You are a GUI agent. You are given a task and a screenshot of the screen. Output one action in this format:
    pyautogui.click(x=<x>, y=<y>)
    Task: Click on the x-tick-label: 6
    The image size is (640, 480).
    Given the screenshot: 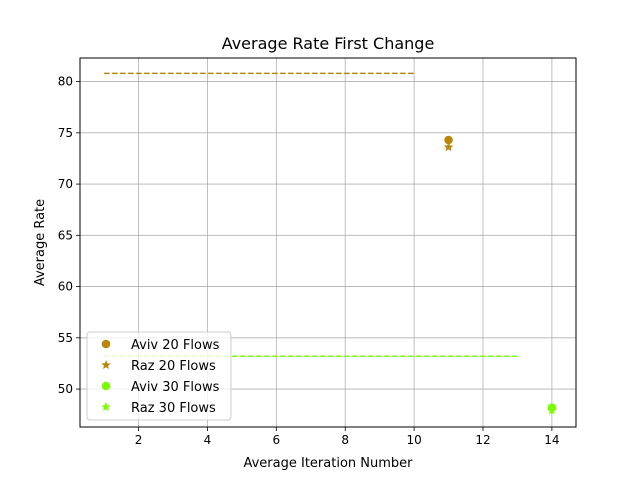 What is the action you would take?
    pyautogui.click(x=277, y=440)
    